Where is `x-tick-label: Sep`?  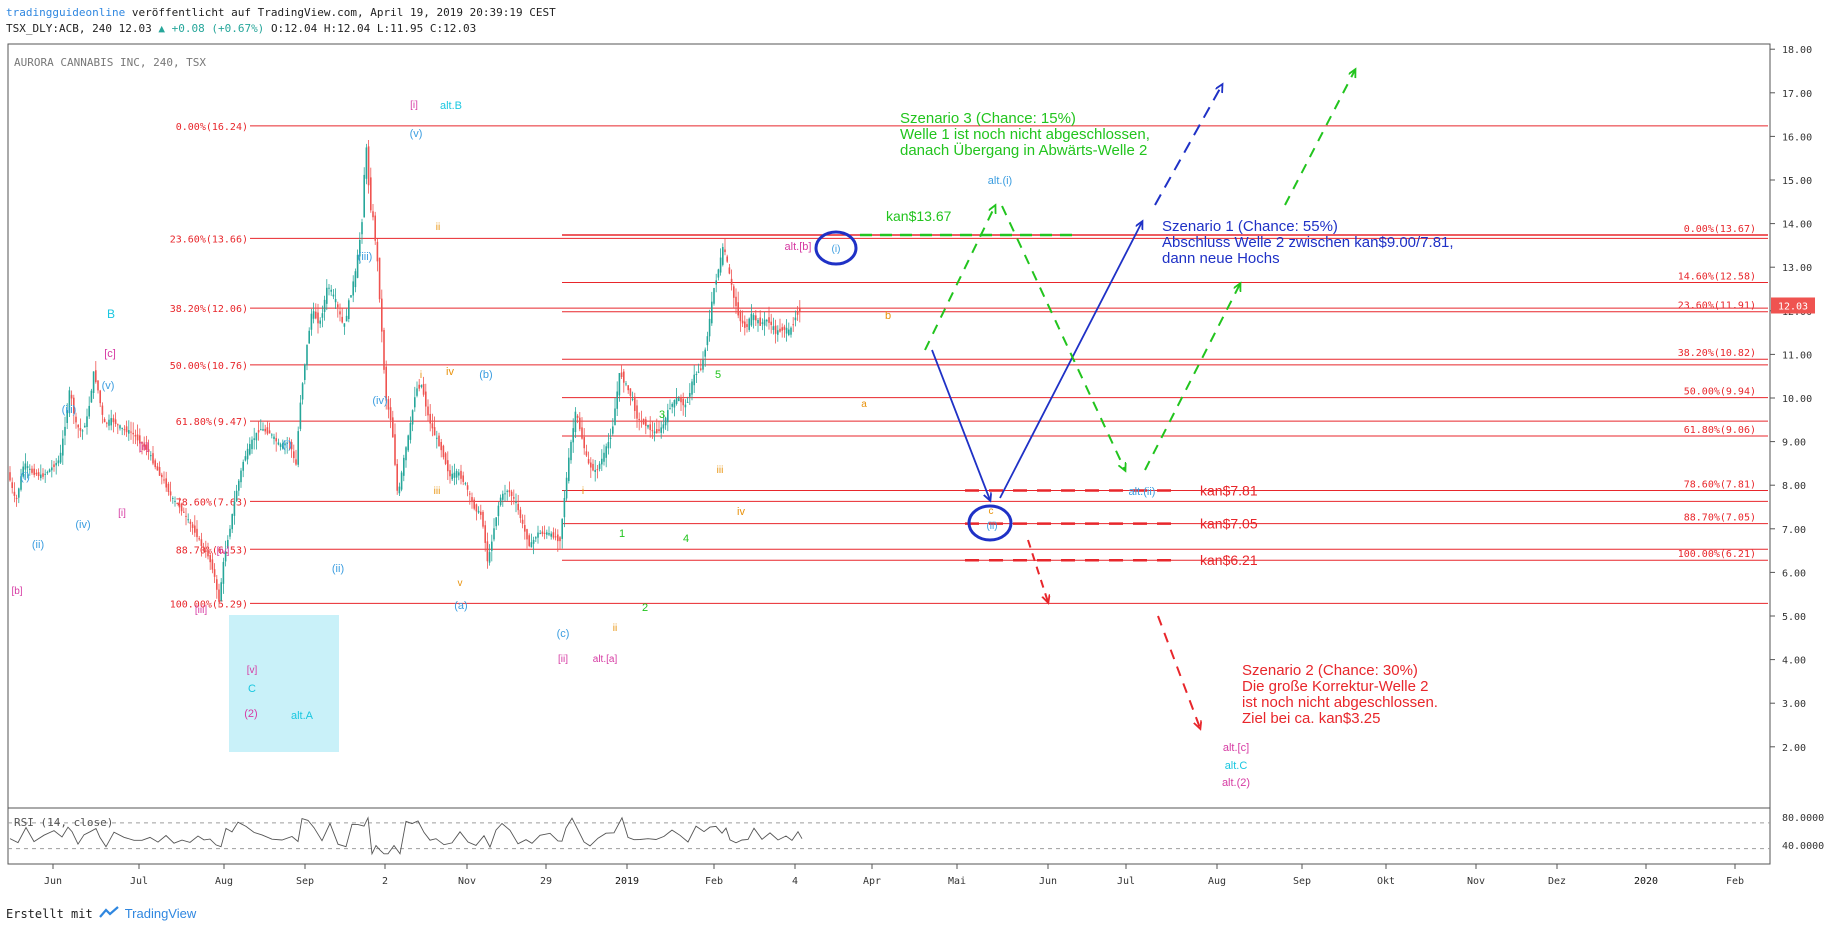
x-tick-label: Sep is located at coordinates (305, 881).